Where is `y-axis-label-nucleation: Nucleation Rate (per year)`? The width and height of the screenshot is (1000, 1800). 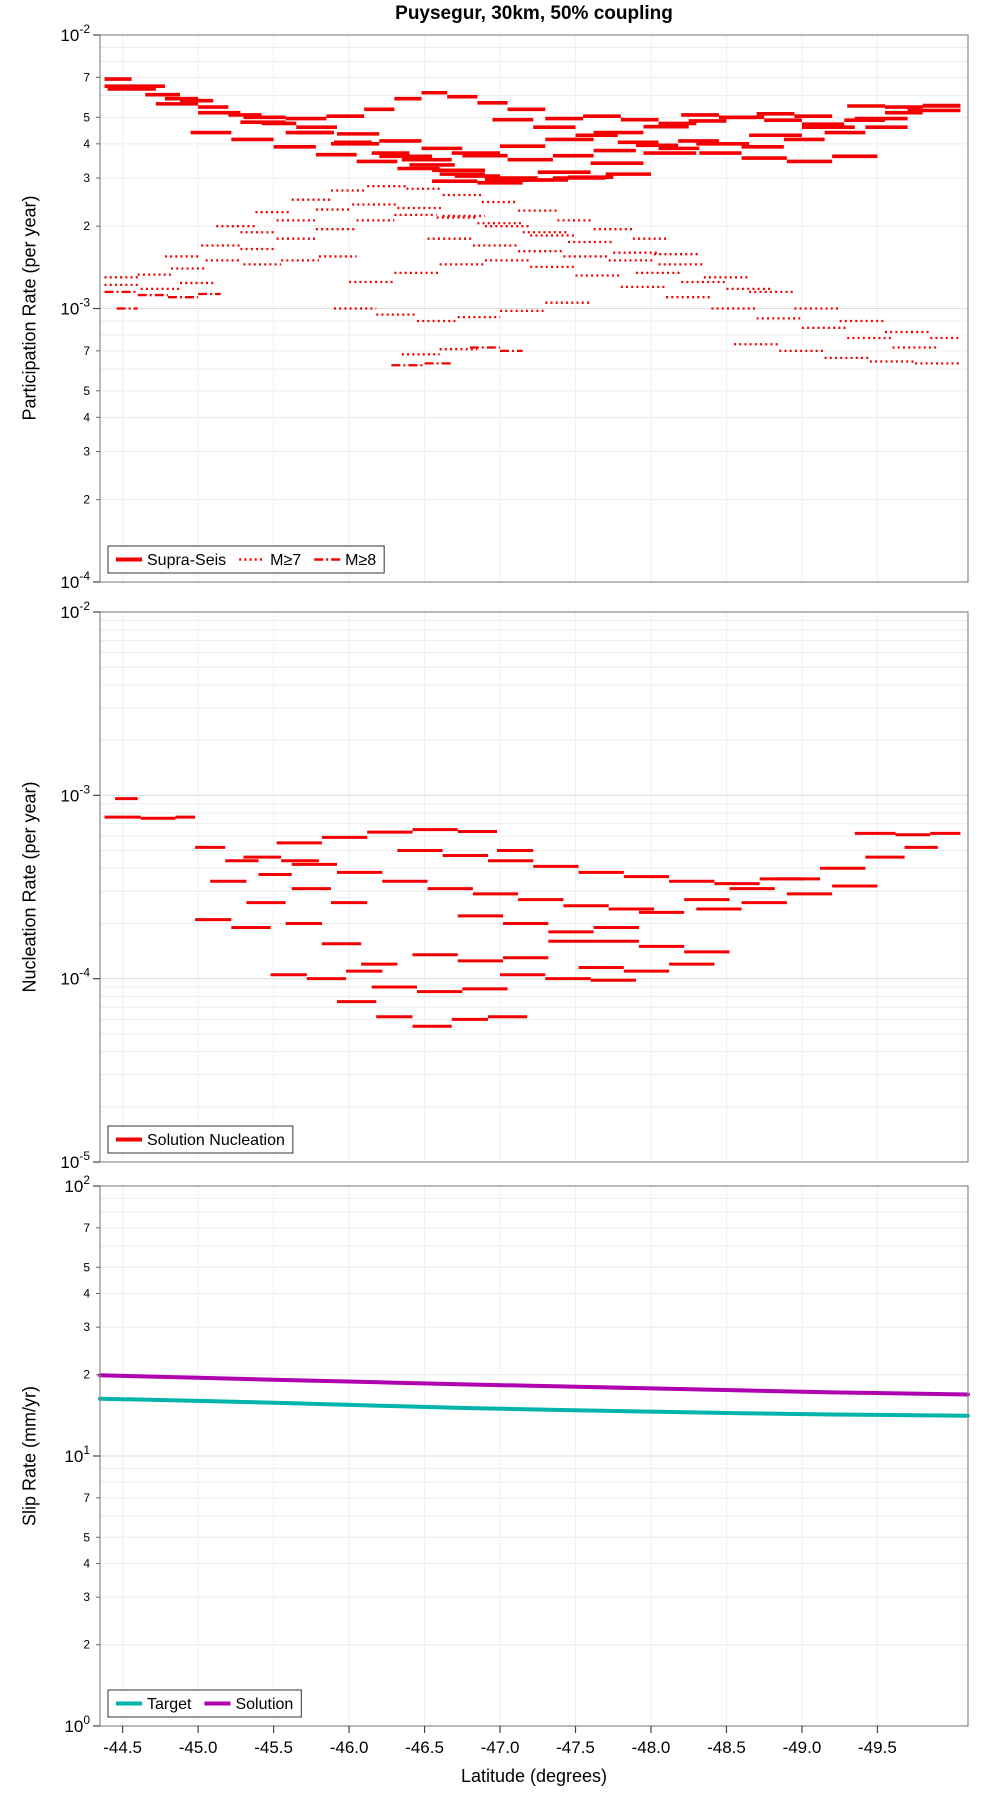
y-axis-label-nucleation: Nucleation Rate (per year) is located at coordinates (29, 887).